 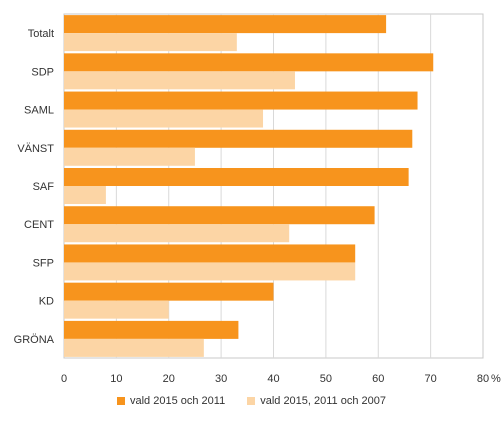 I want to click on x-tick-label-40: 40, so click(x=273, y=379).